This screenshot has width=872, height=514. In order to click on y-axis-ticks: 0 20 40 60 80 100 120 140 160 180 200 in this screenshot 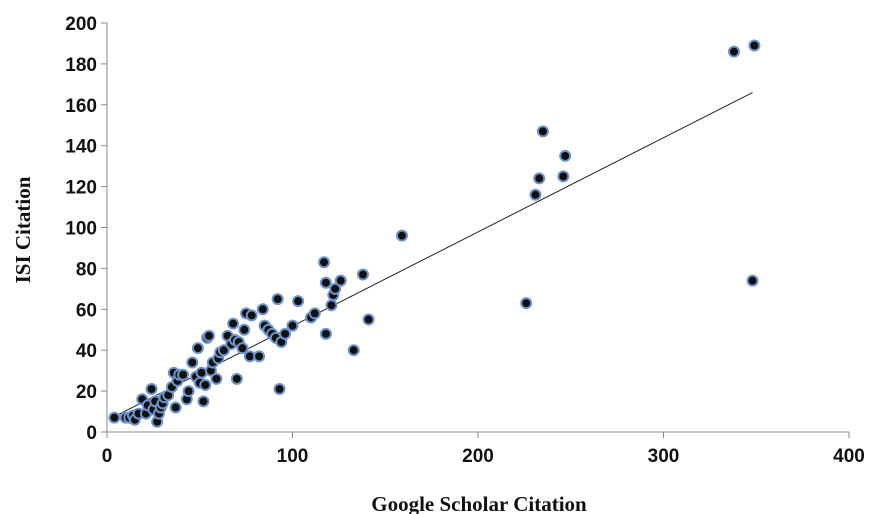, I will do `click(86, 229)`.